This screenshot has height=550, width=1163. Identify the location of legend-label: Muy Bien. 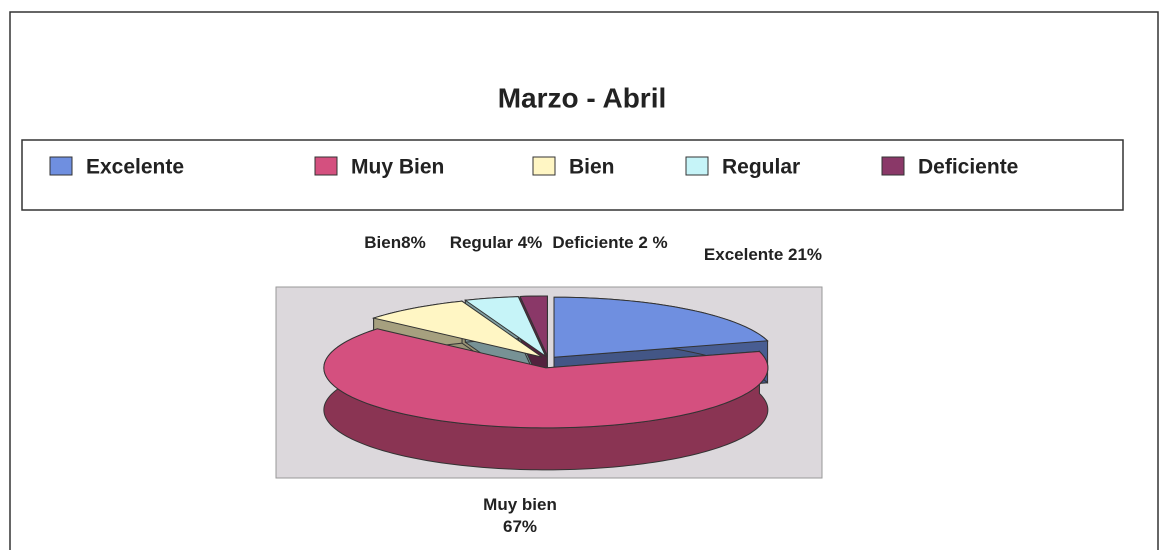
(397, 167).